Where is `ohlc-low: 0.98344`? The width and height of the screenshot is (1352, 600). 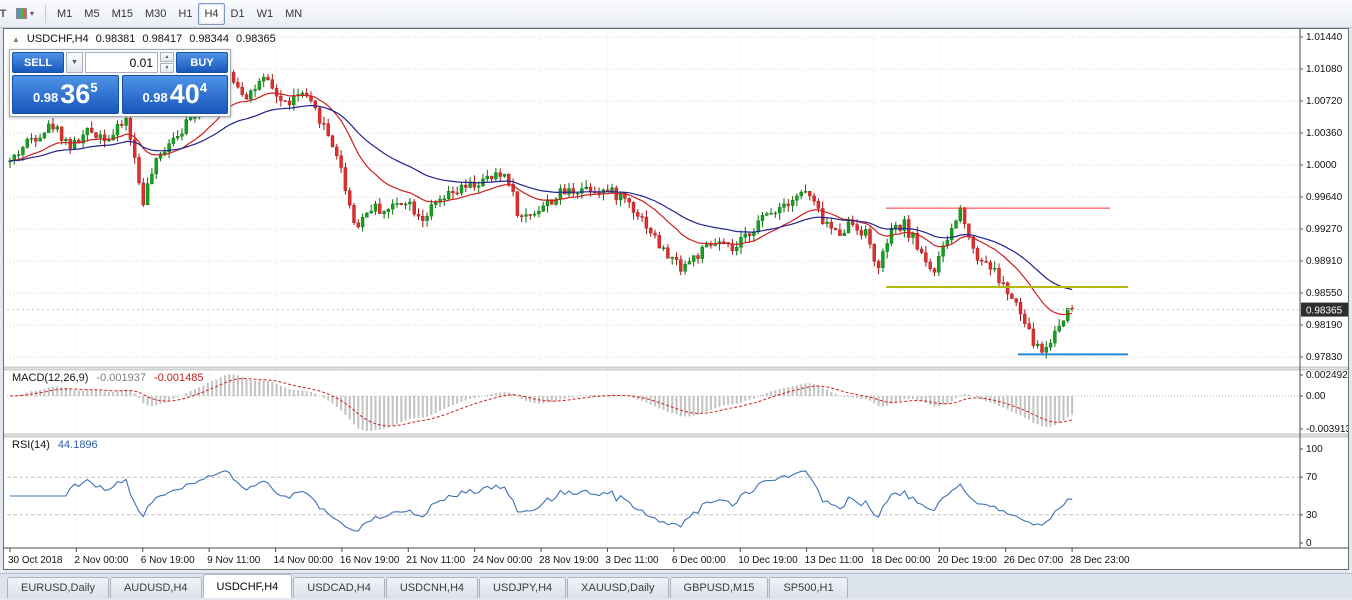 ohlc-low: 0.98344 is located at coordinates (209, 39).